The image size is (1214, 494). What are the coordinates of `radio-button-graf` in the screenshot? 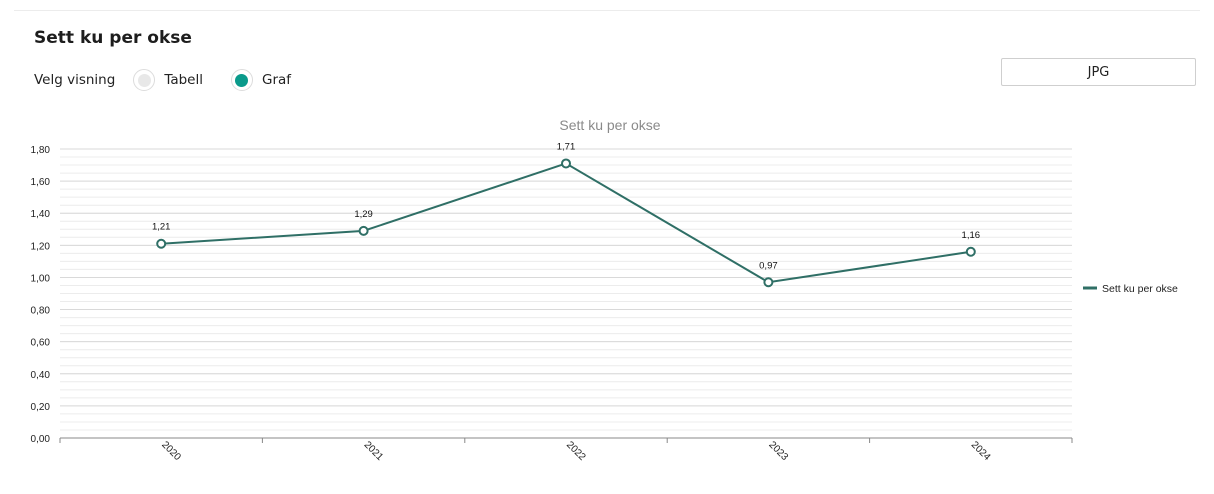 It's located at (241, 80).